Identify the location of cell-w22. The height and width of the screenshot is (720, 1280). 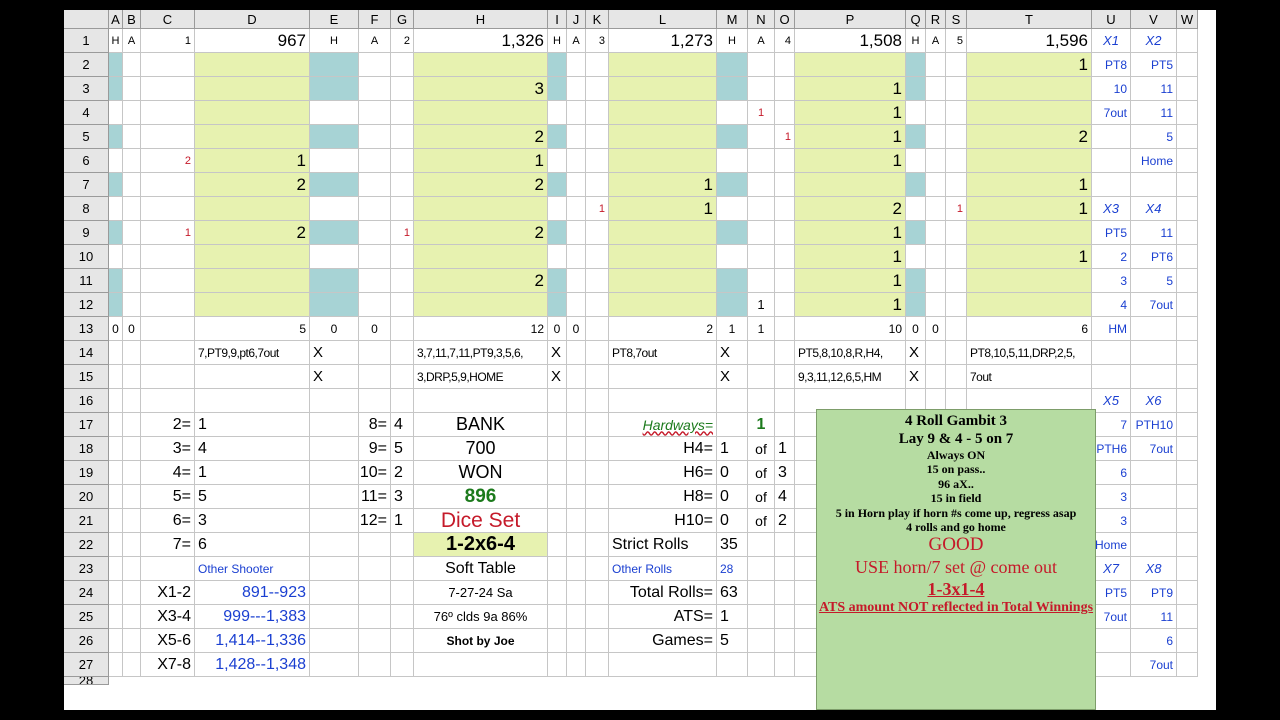
(1187, 545).